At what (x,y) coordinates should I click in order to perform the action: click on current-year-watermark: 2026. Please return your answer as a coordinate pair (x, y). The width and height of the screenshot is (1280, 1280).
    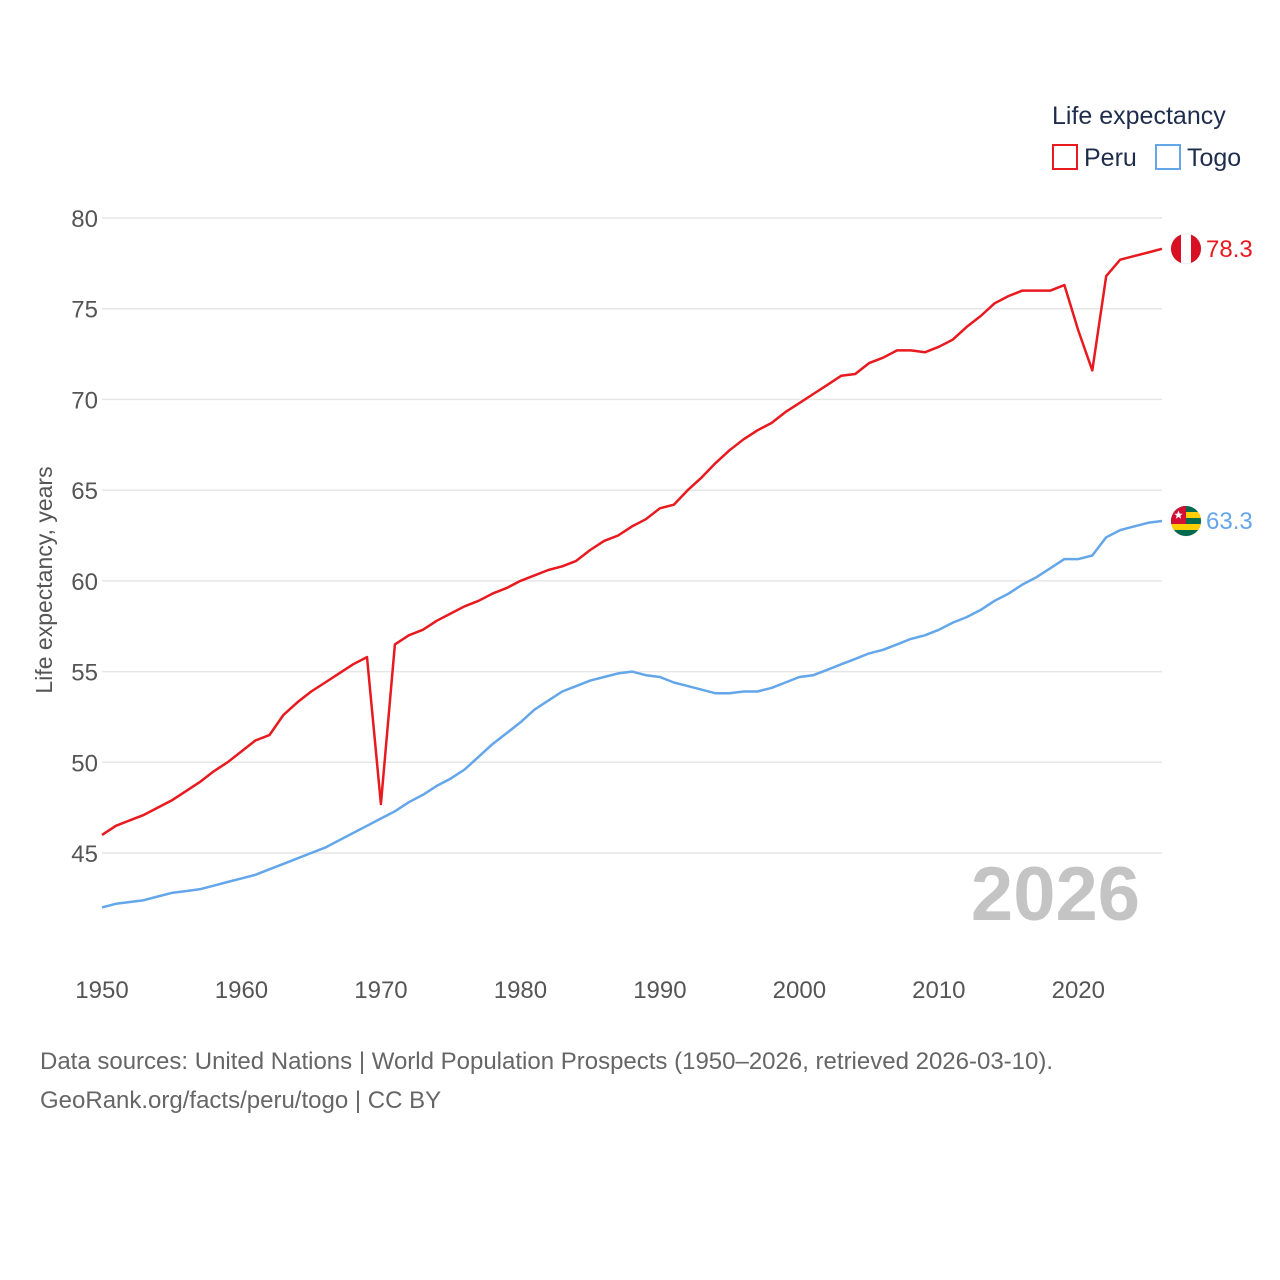
    Looking at the image, I should click on (1055, 894).